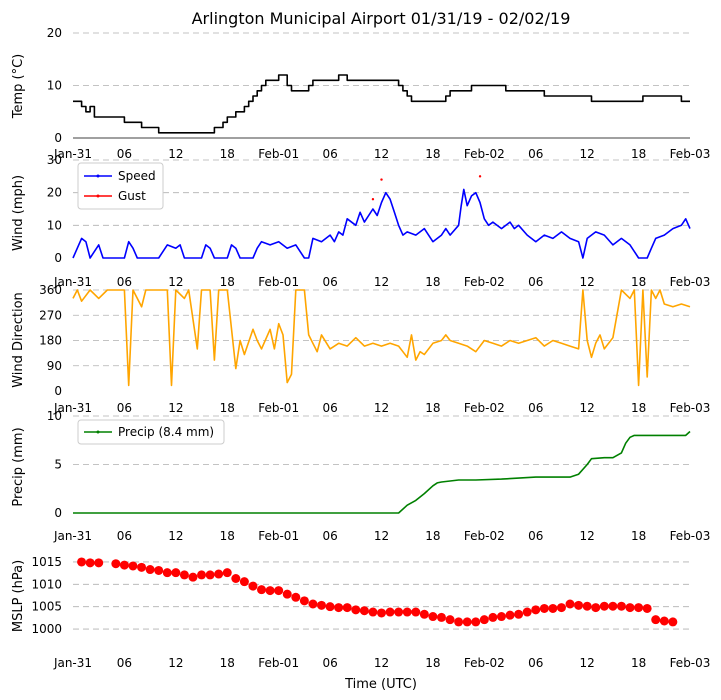  I want to click on wind-xtick-label: Feb-03, so click(690, 282).